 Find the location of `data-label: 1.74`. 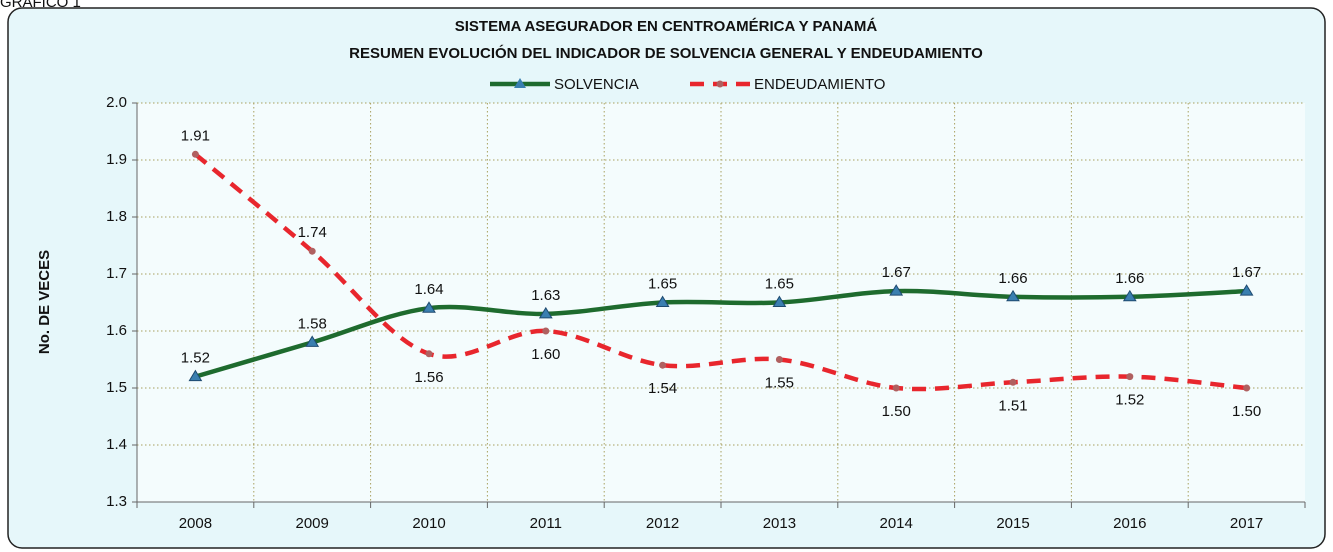

data-label: 1.74 is located at coordinates (312, 232).